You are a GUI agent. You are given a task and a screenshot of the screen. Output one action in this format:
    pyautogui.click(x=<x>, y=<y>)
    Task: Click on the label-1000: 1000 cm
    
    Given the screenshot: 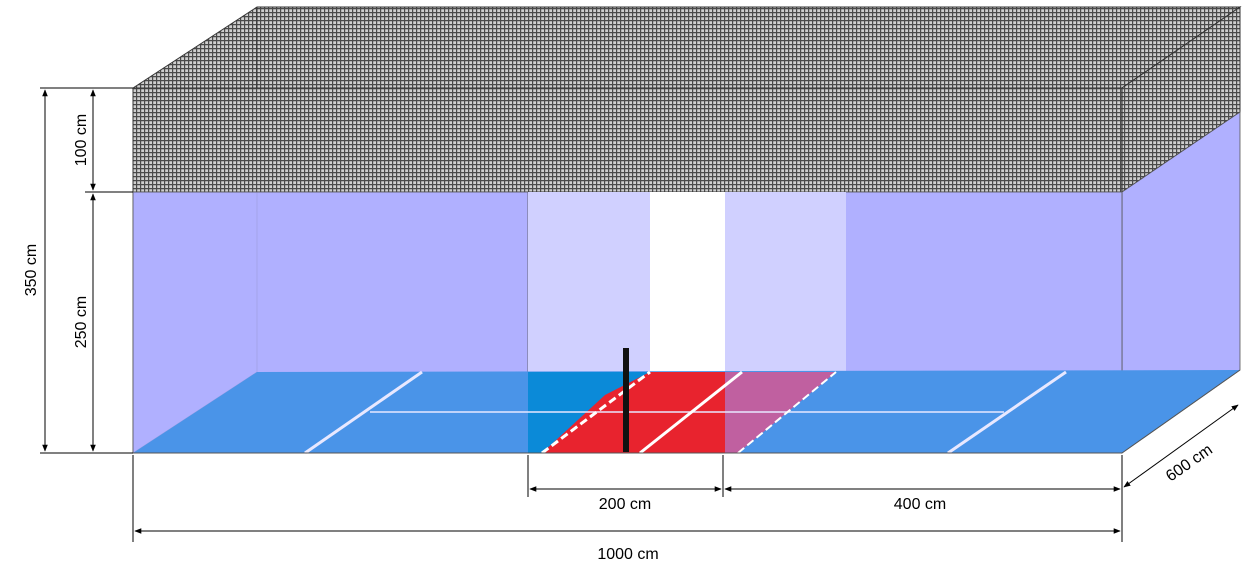 What is the action you would take?
    pyautogui.click(x=627, y=554)
    